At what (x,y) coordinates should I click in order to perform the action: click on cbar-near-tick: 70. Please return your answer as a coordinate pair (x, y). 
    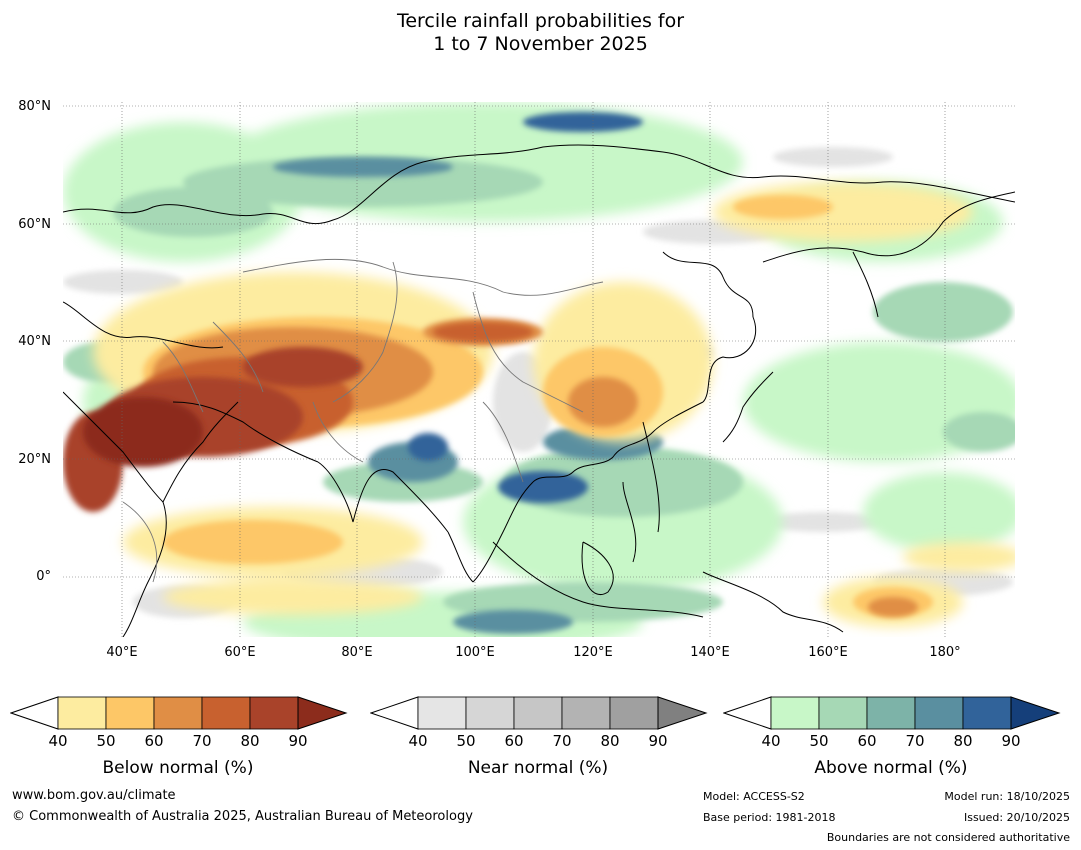
    Looking at the image, I should click on (562, 741).